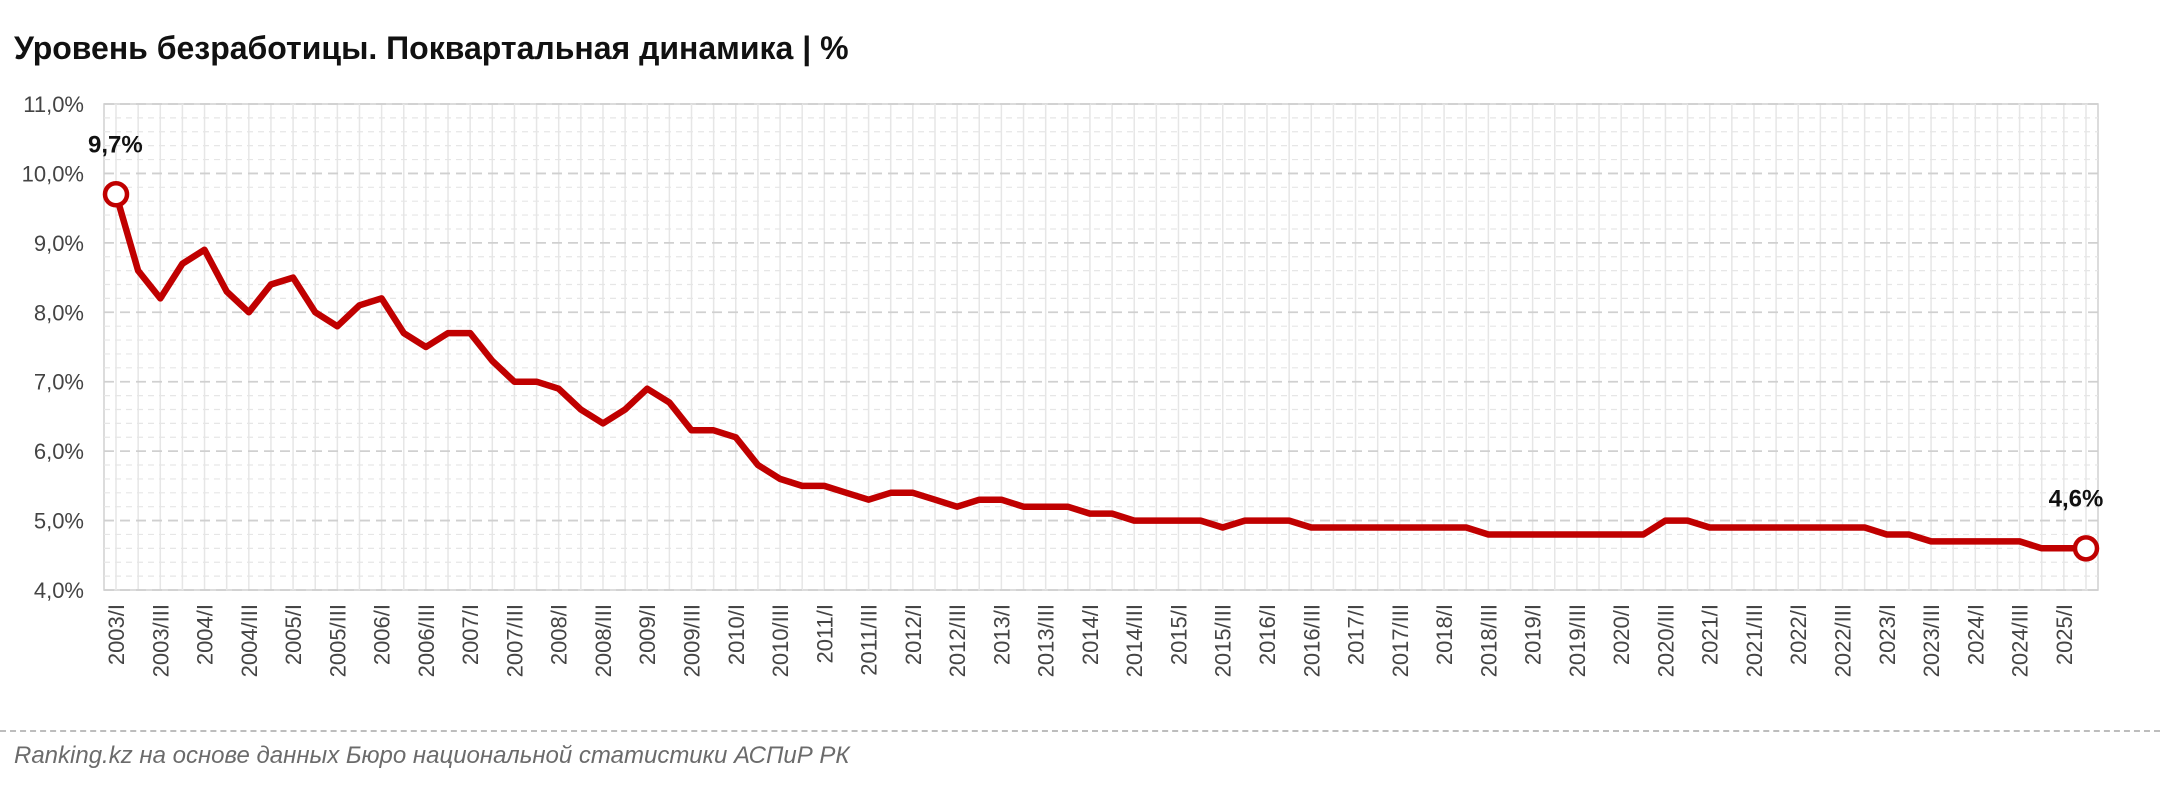 The image size is (2160, 788). Describe the element at coordinates (647, 634) in the screenshot. I see `x-tick-label: 2009/I` at that location.